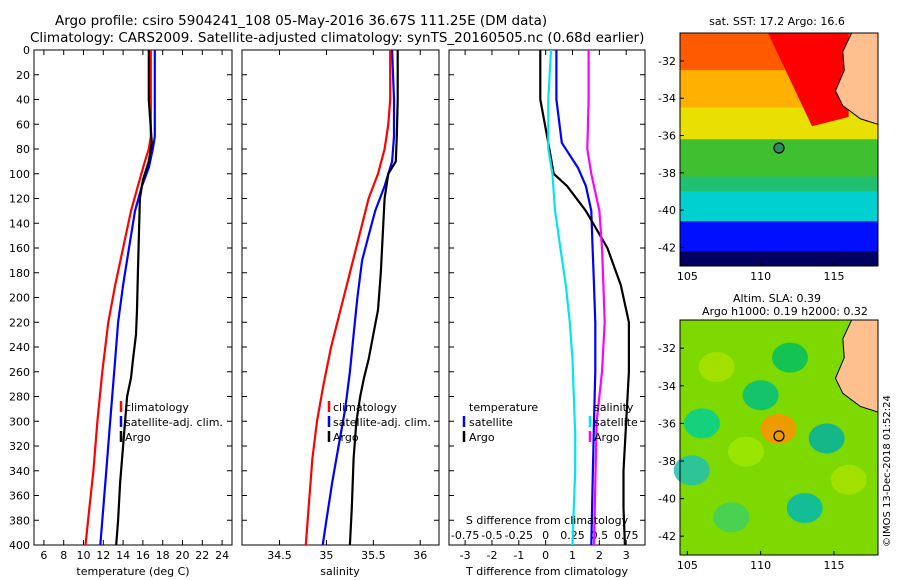 The width and height of the screenshot is (900, 580). What do you see at coordinates (23, 100) in the screenshot?
I see `y-tick-label: 40` at bounding box center [23, 100].